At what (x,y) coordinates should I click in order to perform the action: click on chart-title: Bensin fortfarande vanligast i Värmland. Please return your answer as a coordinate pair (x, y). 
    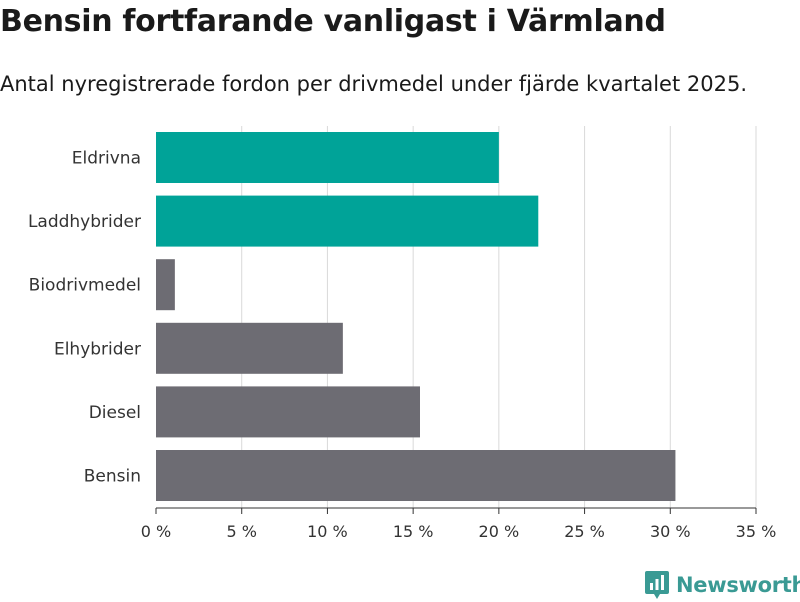
    Looking at the image, I should click on (333, 21).